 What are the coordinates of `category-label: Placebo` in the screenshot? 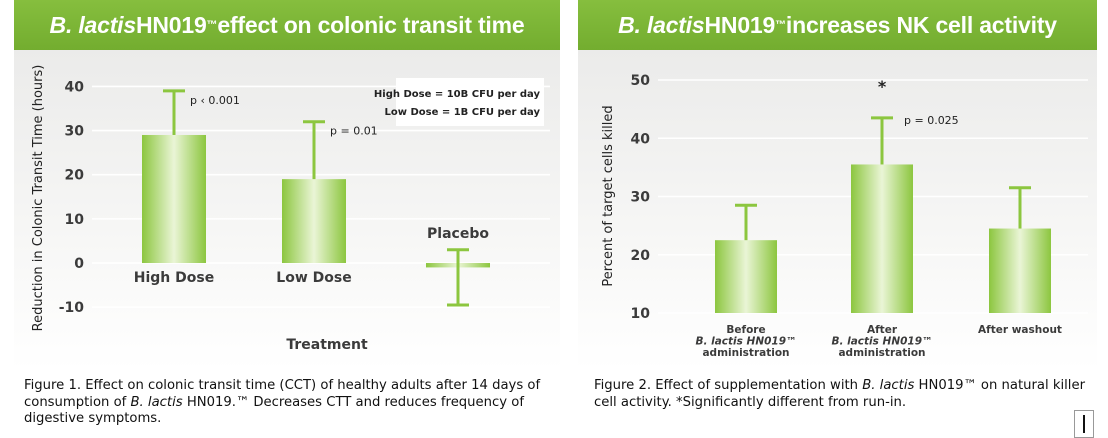 It's located at (458, 234).